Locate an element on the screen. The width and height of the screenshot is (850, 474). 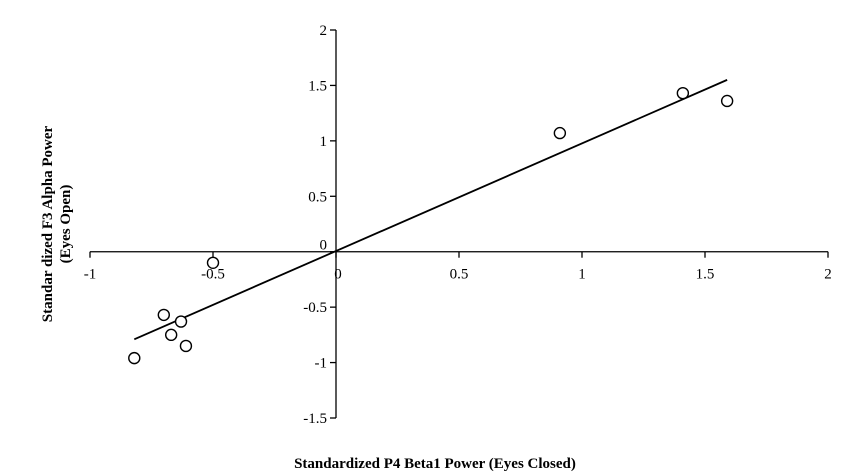
y-tick-label: 0.5 is located at coordinates (317, 197).